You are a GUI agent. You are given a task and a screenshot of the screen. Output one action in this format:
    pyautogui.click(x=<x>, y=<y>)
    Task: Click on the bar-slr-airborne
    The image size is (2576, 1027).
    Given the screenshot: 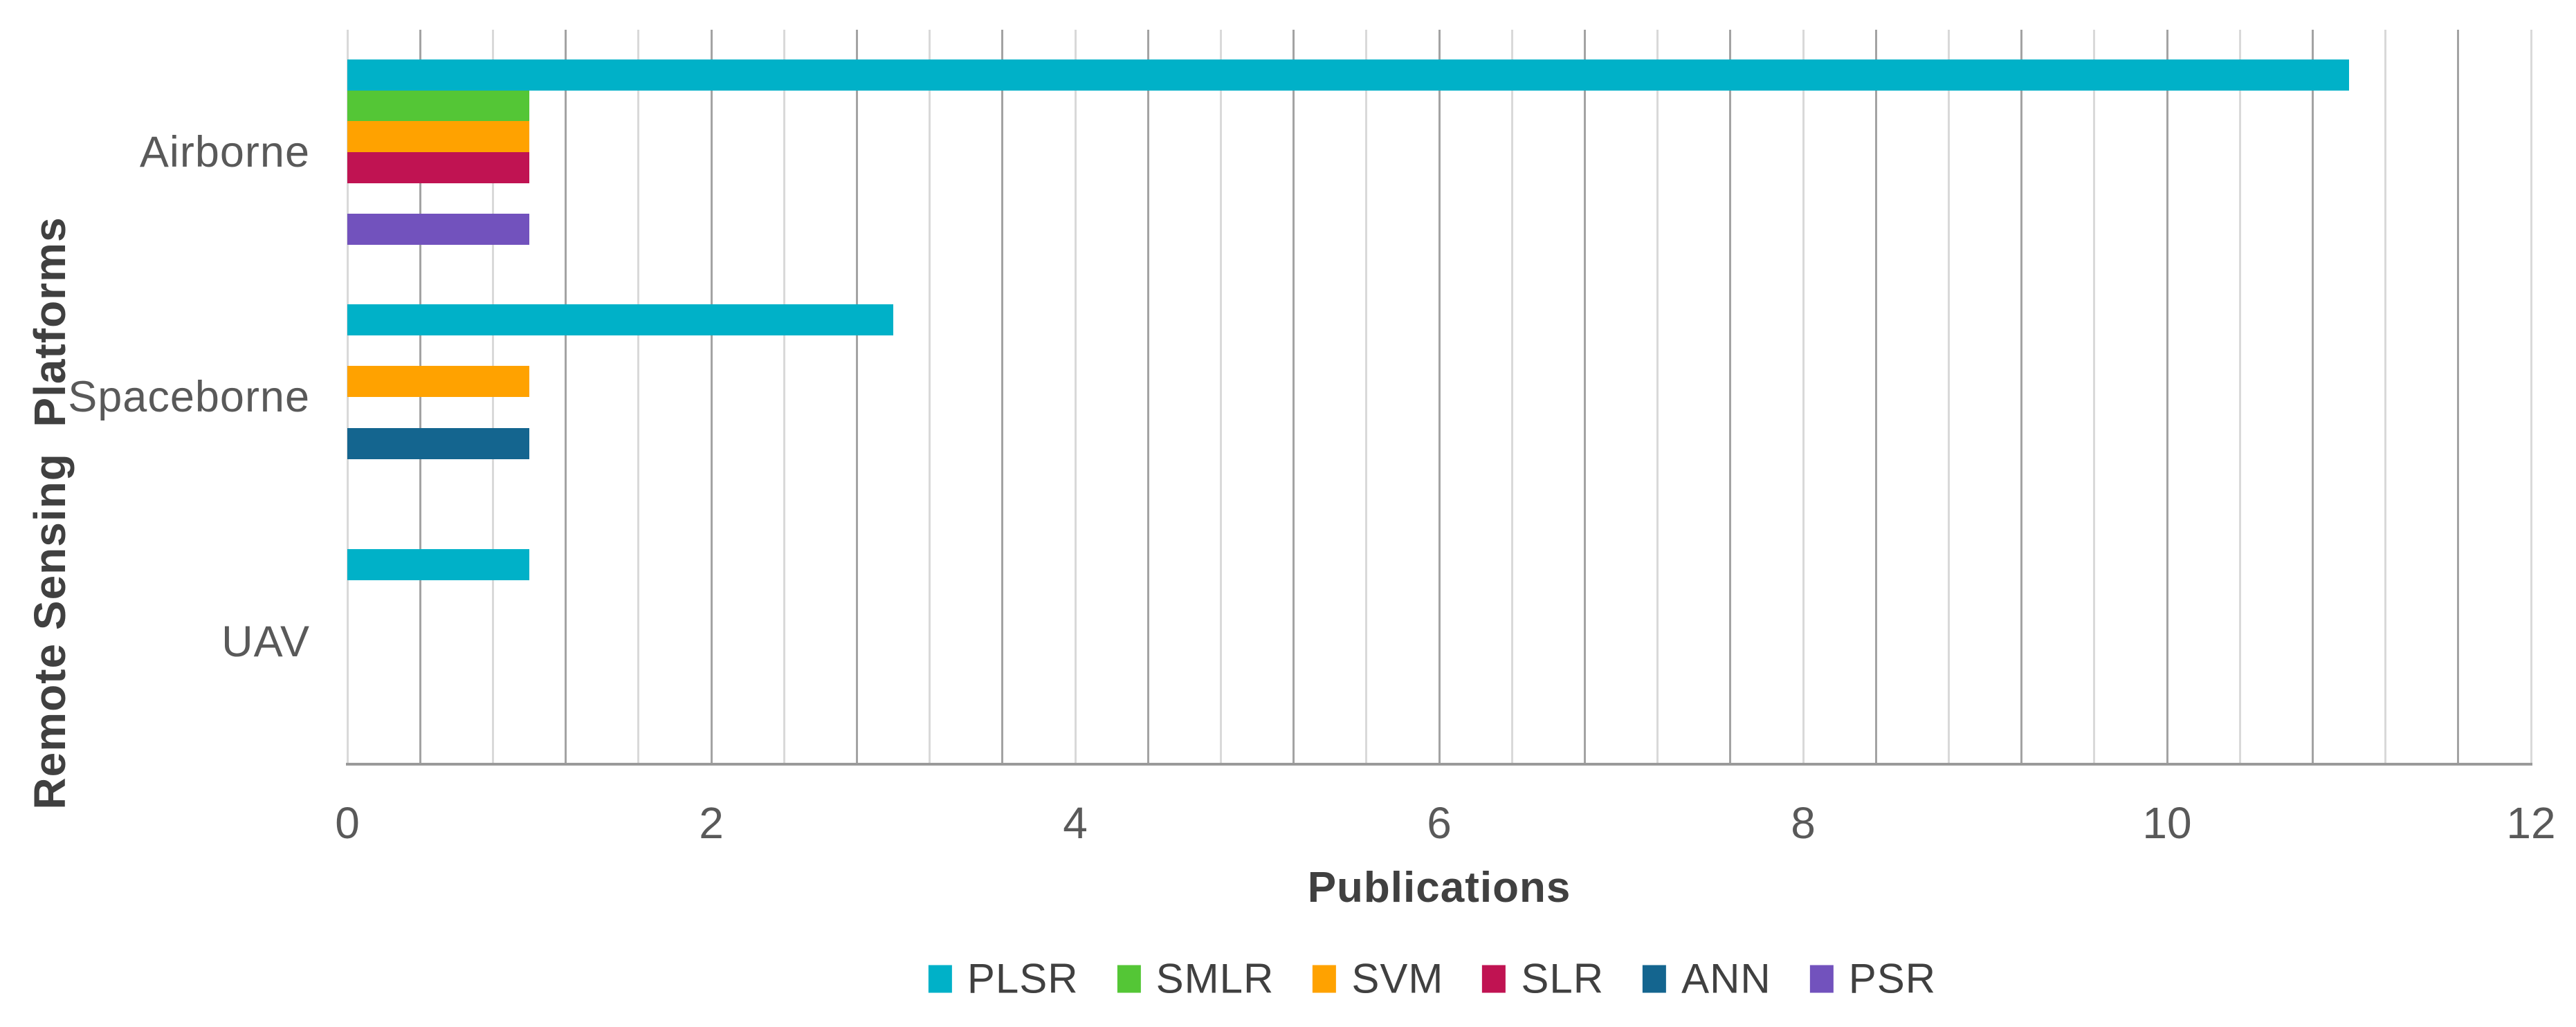 What is the action you would take?
    pyautogui.click(x=438, y=168)
    